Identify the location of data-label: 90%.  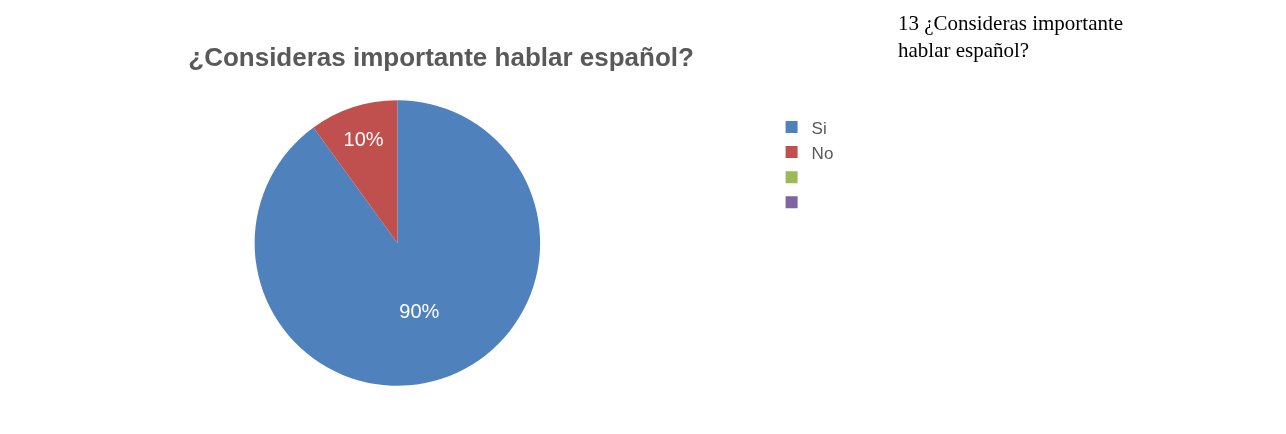
(419, 310).